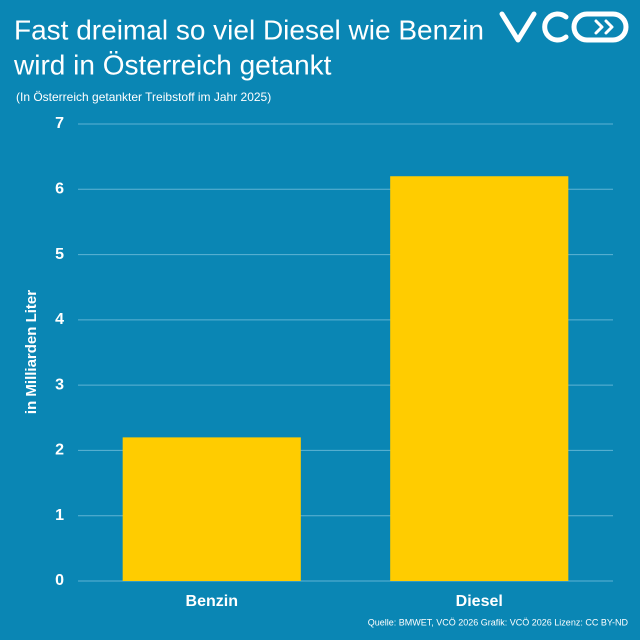 This screenshot has width=640, height=640. What do you see at coordinates (59, 450) in the screenshot?
I see `y-tick-label: 2` at bounding box center [59, 450].